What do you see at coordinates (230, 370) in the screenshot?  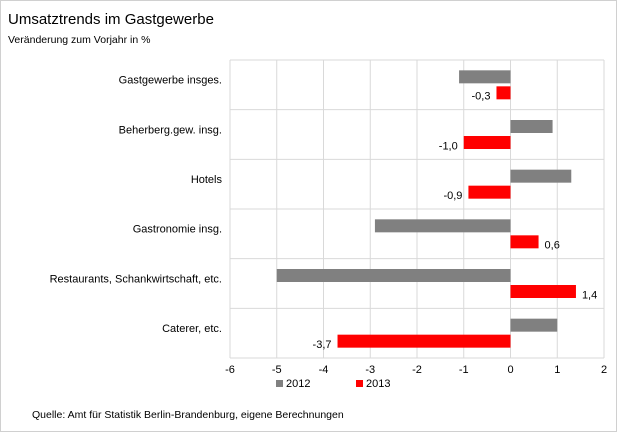 I see `x-tick-label: -6` at bounding box center [230, 370].